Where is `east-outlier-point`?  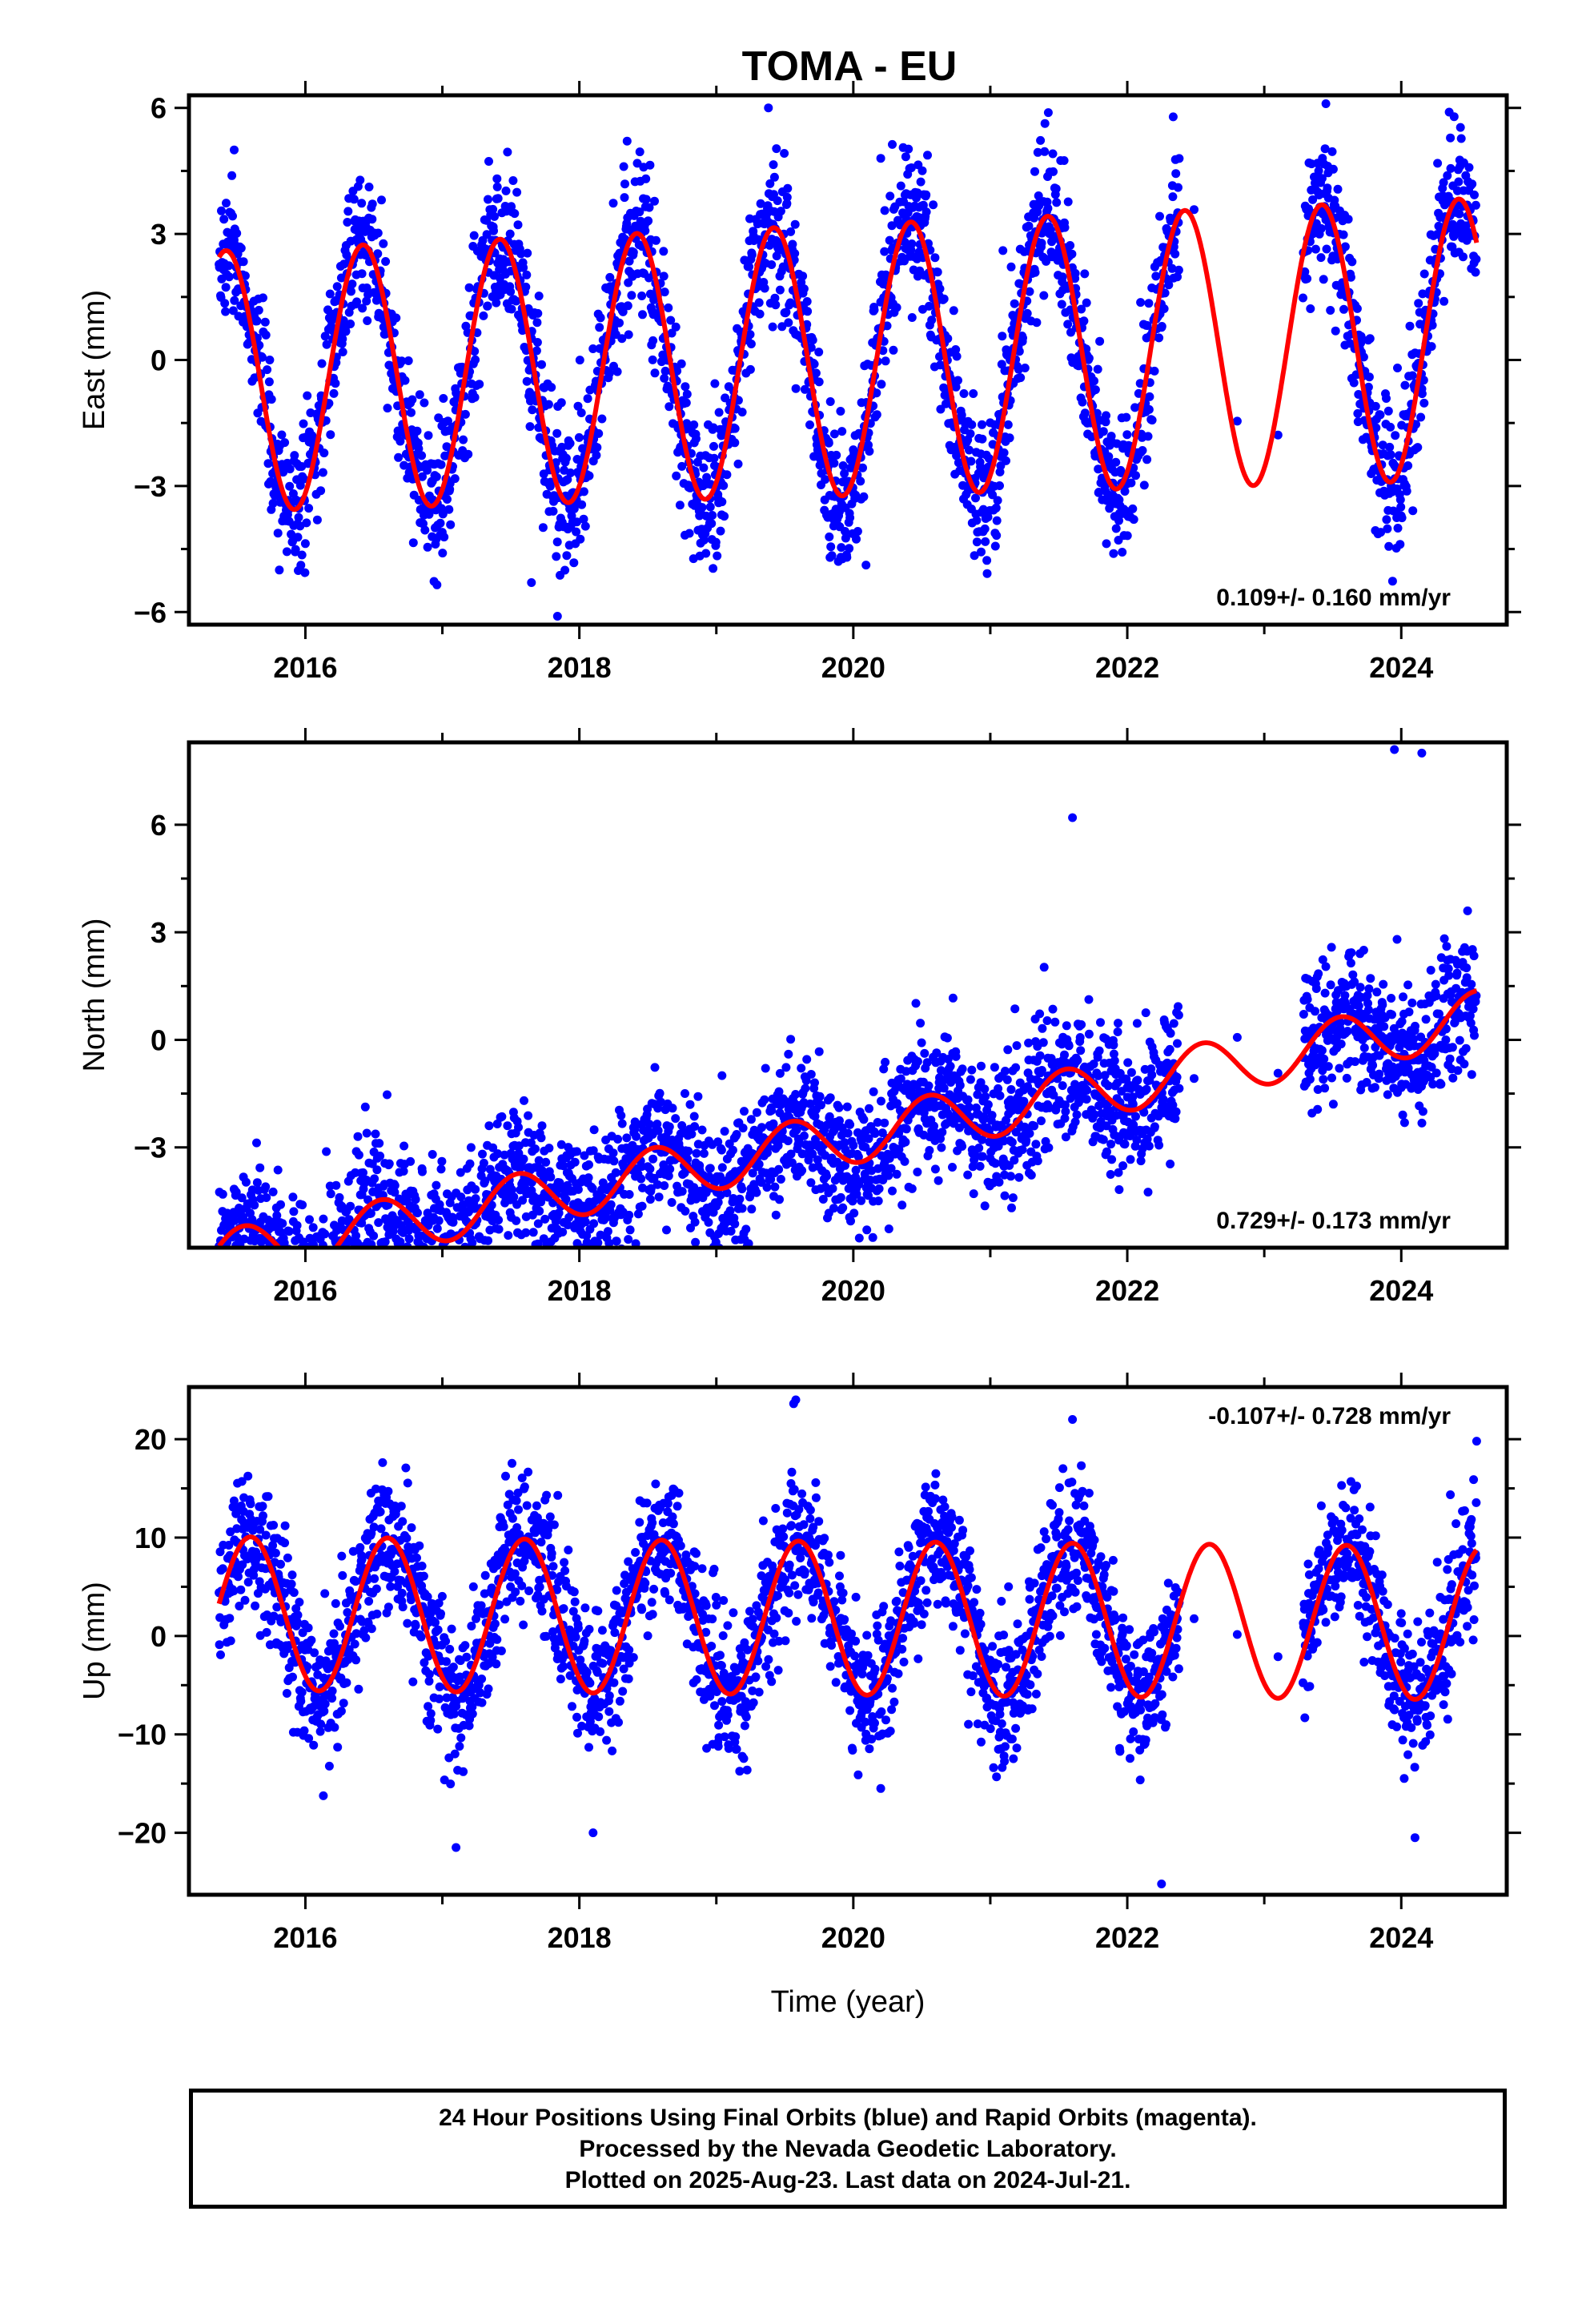 east-outlier-point is located at coordinates (235, 150).